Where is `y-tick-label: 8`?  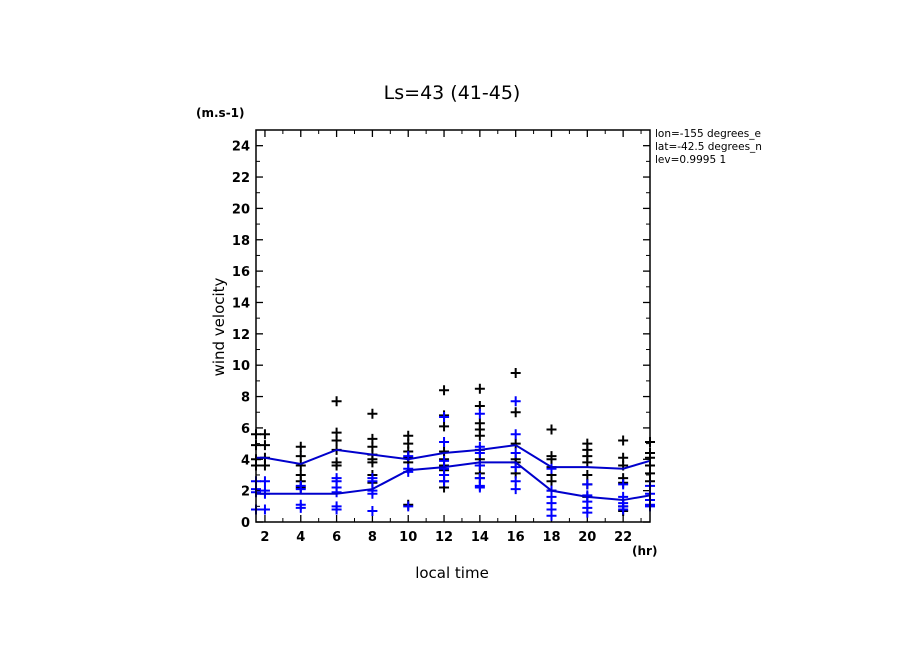 y-tick-label: 8 is located at coordinates (245, 398).